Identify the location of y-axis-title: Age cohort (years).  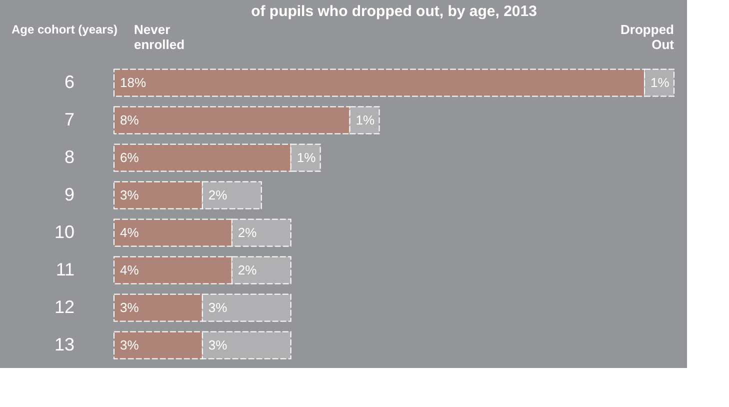
(64, 29).